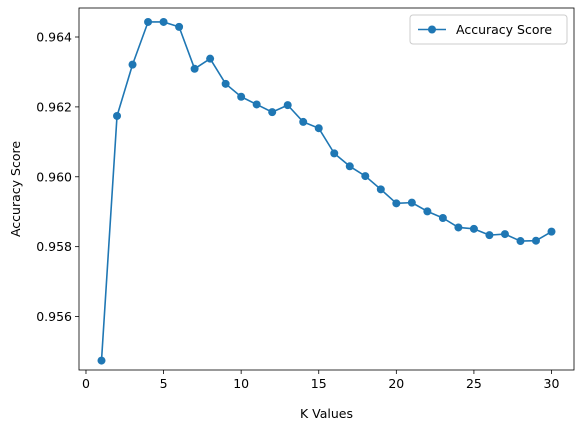 The width and height of the screenshot is (584, 432). Describe the element at coordinates (15, 189) in the screenshot. I see `y-axis-label: Accuracy Score` at that location.